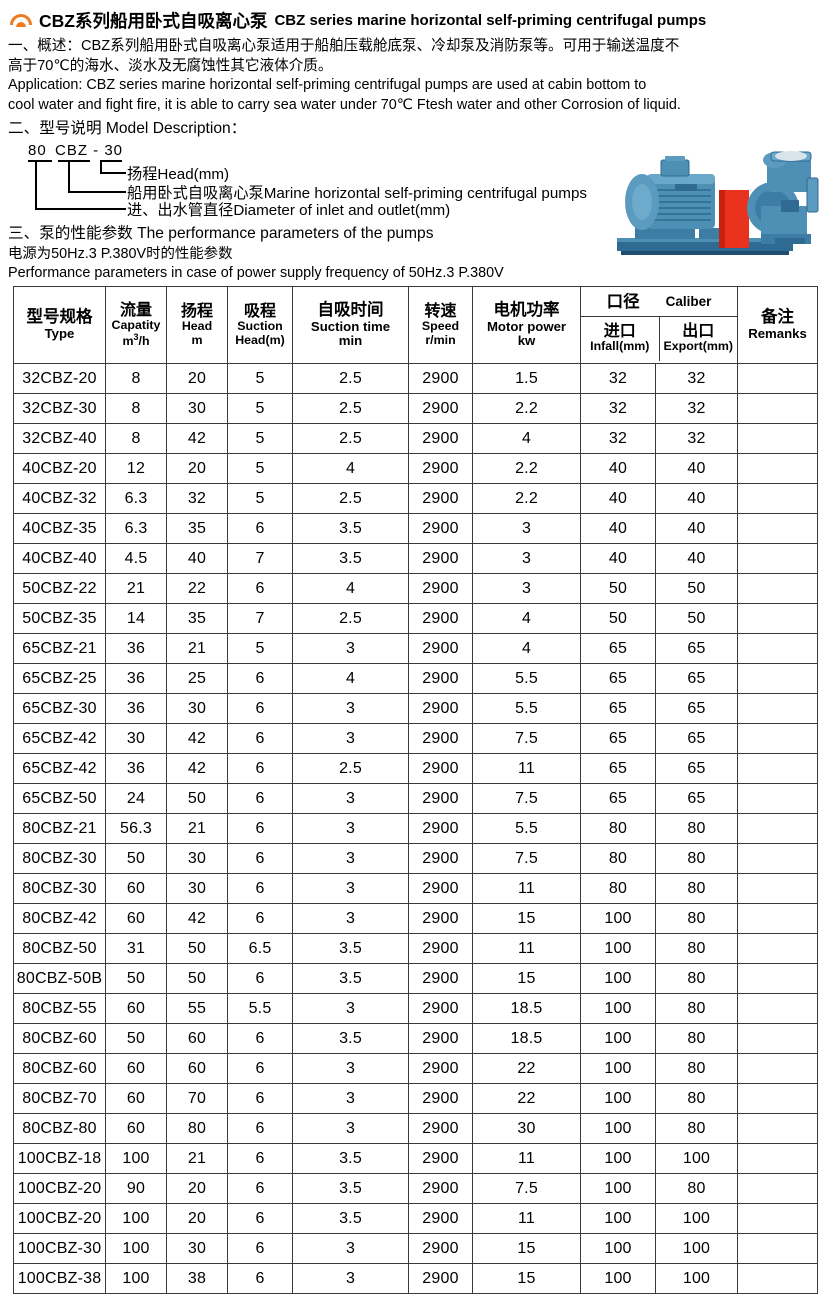 This screenshot has width=830, height=1294. What do you see at coordinates (416, 588) in the screenshot?
I see `table-row: 50CBZ-22 21 22 6 4 2900 3 50 50` at bounding box center [416, 588].